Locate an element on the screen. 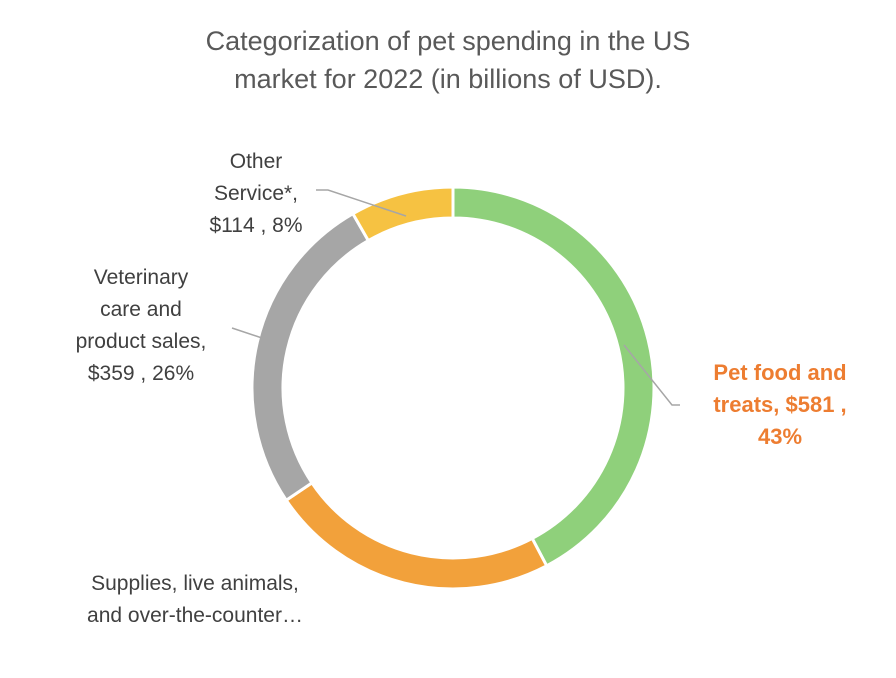 The height and width of the screenshot is (678, 896). slice-pet-food is located at coordinates (553, 376).